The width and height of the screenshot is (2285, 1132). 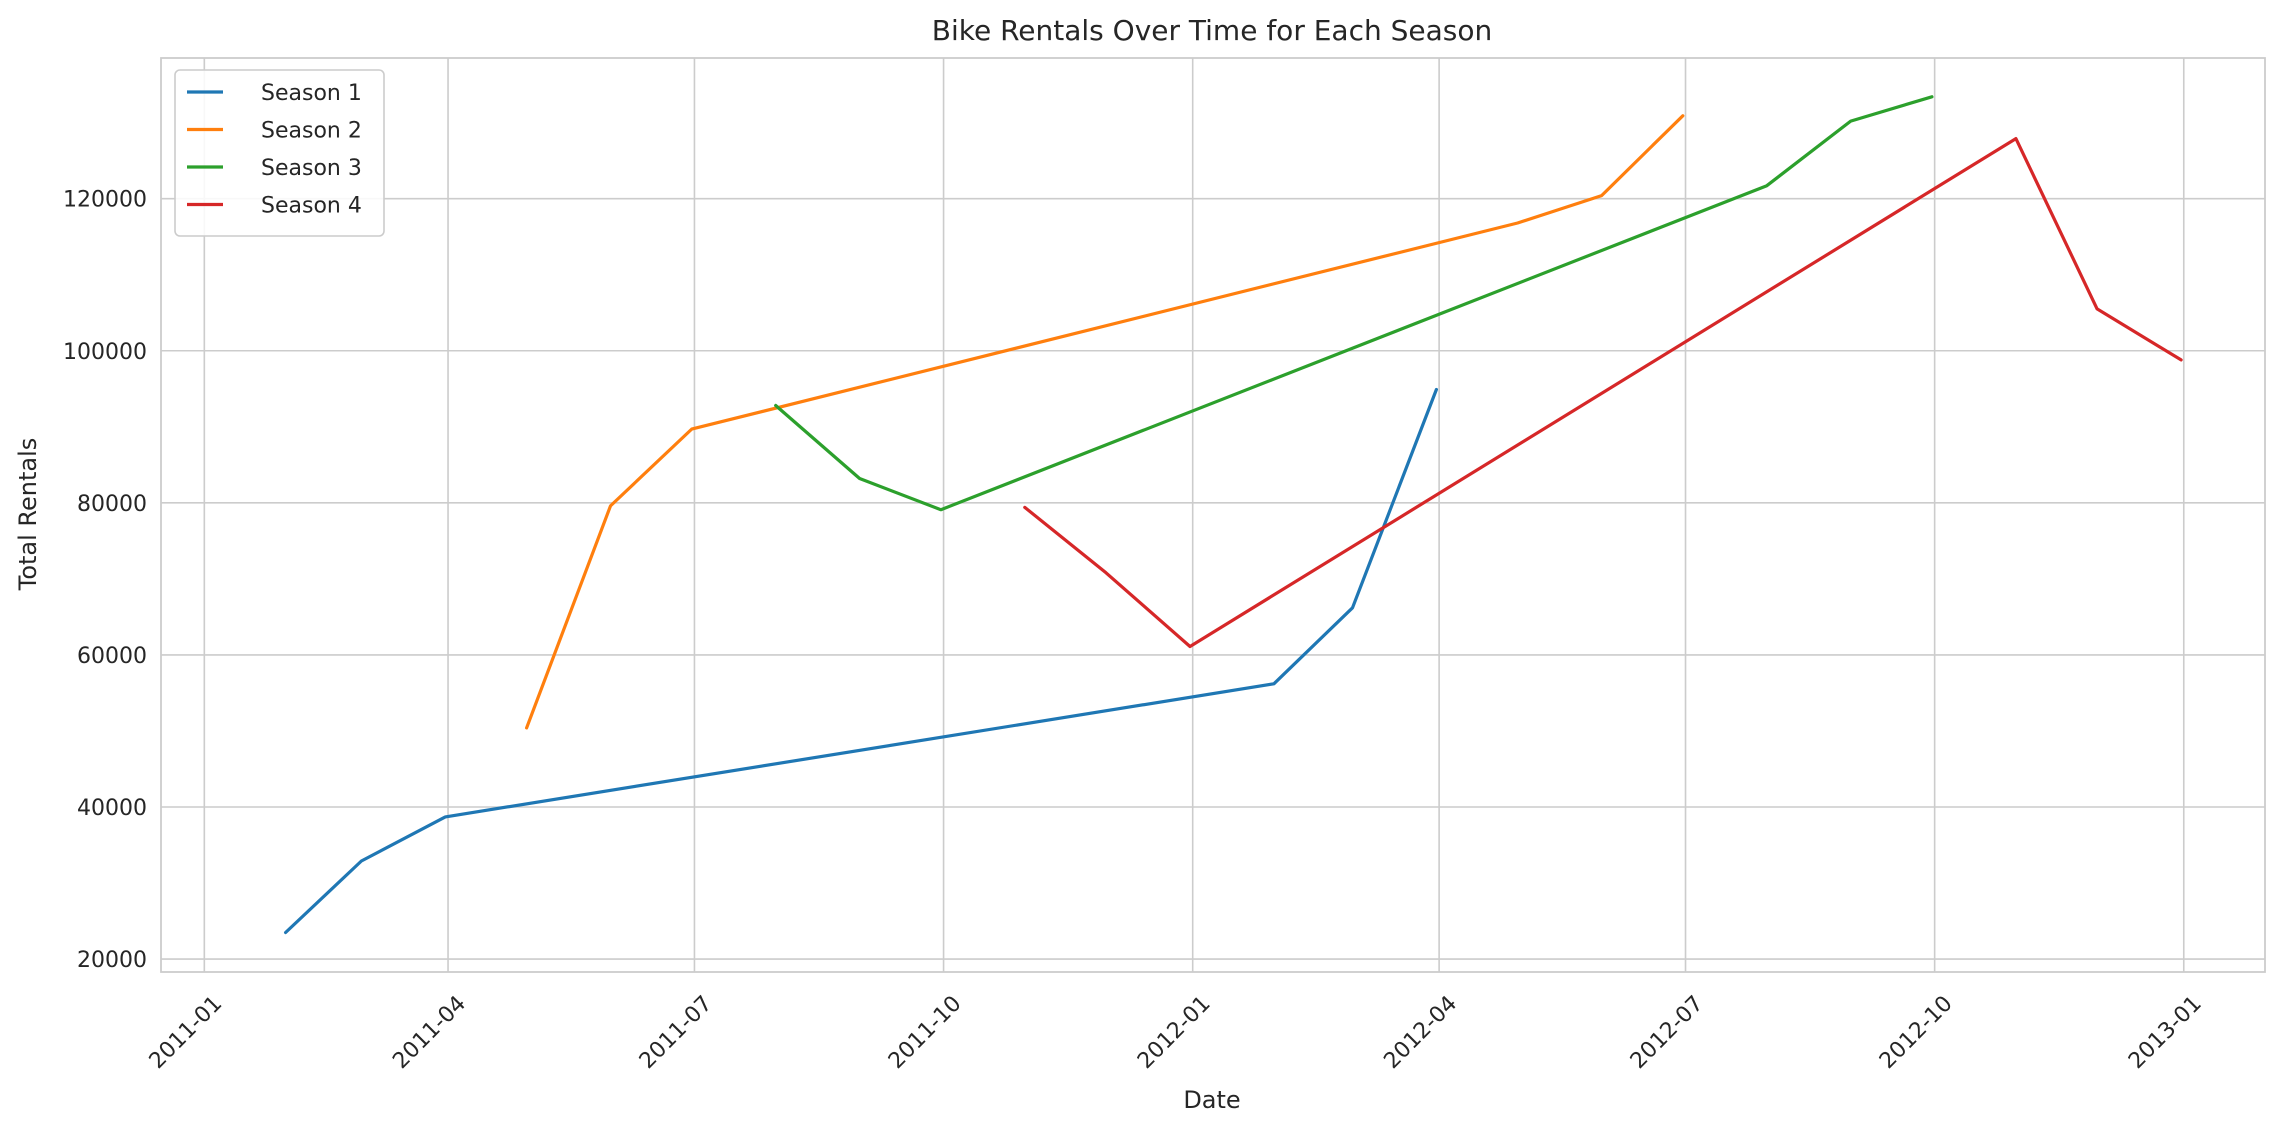 I want to click on y-tick-label: 80000, so click(x=112, y=504).